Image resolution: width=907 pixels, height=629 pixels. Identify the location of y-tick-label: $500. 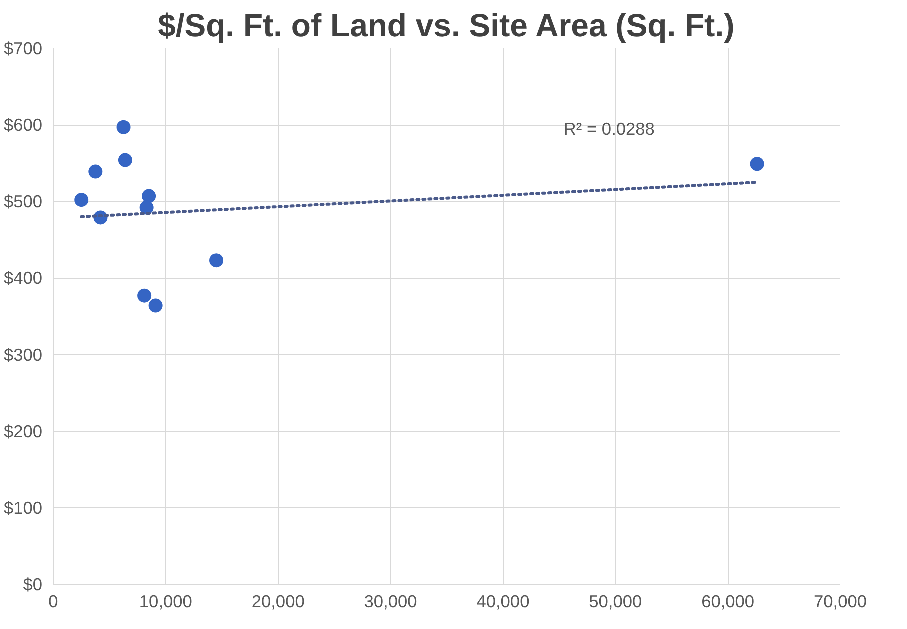
(23, 202).